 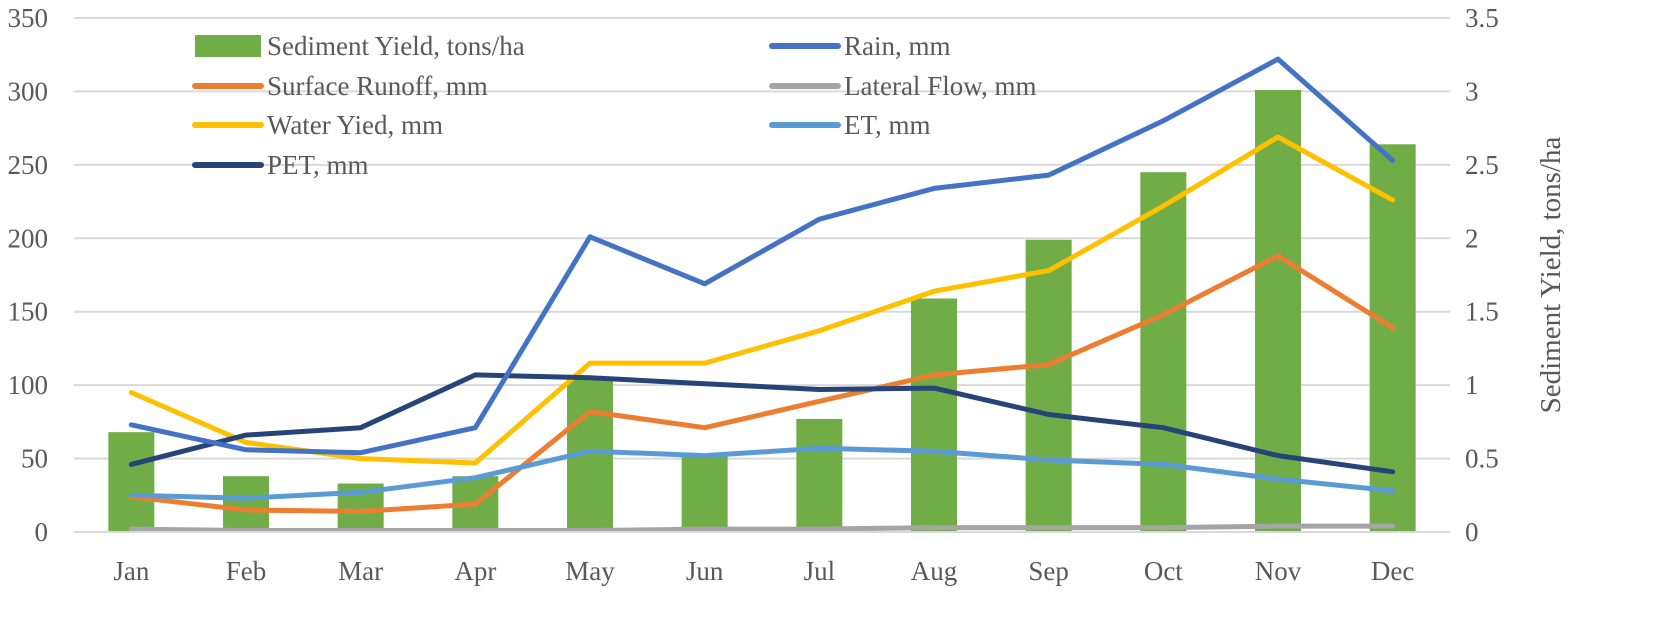 I want to click on series-line-pet-mm, so click(x=762, y=423).